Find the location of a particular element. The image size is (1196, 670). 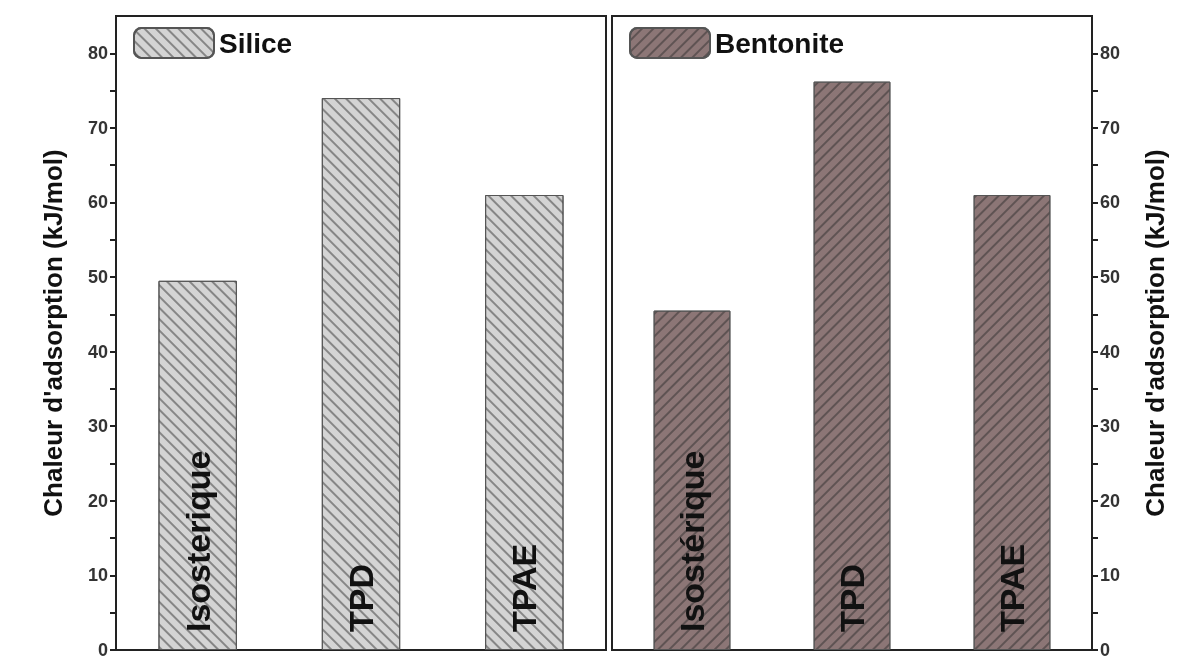

category-label: Isosterique is located at coordinates (197, 541).